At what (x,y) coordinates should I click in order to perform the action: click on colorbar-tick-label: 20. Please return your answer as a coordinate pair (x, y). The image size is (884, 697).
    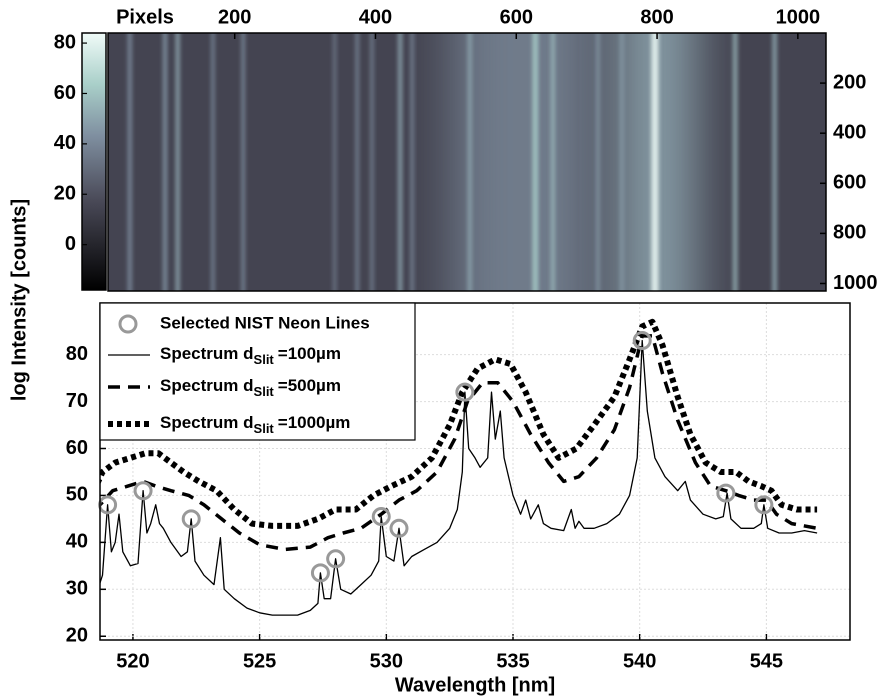
    Looking at the image, I should click on (65, 194).